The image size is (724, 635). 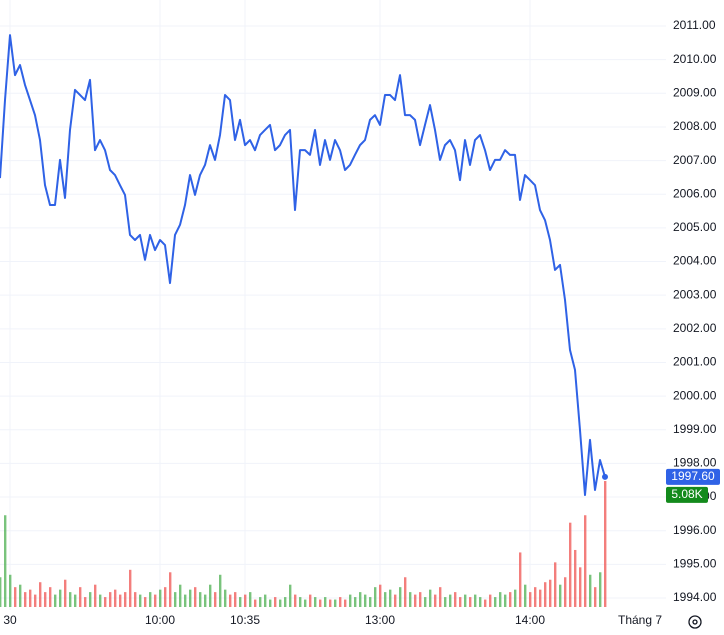 What do you see at coordinates (695, 362) in the screenshot?
I see `y-tick-label: 2001.00` at bounding box center [695, 362].